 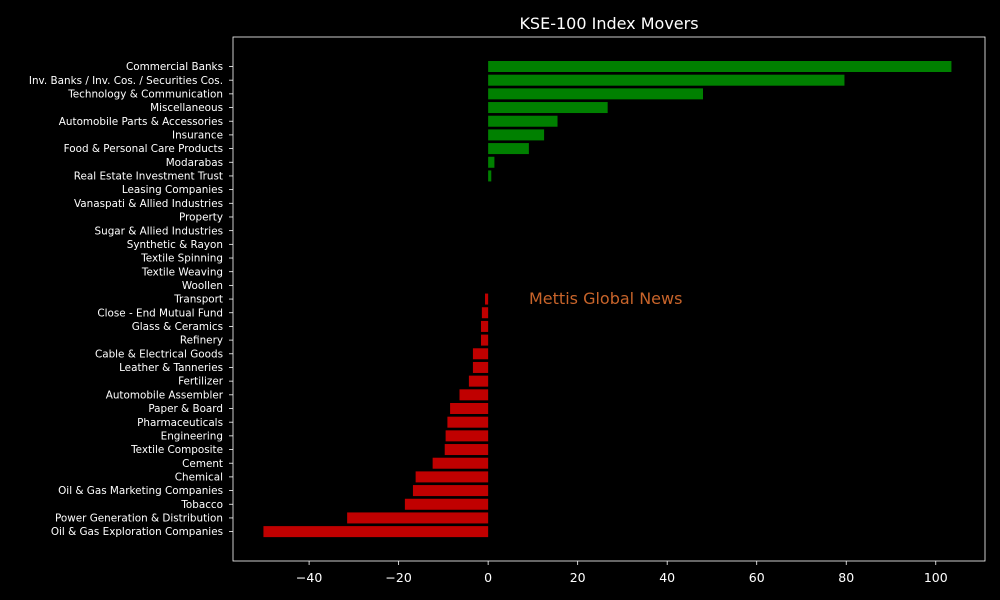 I want to click on category-label: Oil & Gas Exploration Companies, so click(x=137, y=532).